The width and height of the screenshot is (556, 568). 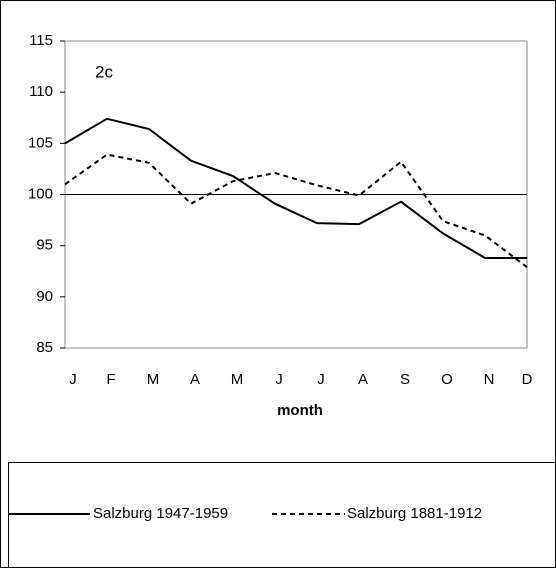 I want to click on y-tick-label: 90, so click(x=44, y=296).